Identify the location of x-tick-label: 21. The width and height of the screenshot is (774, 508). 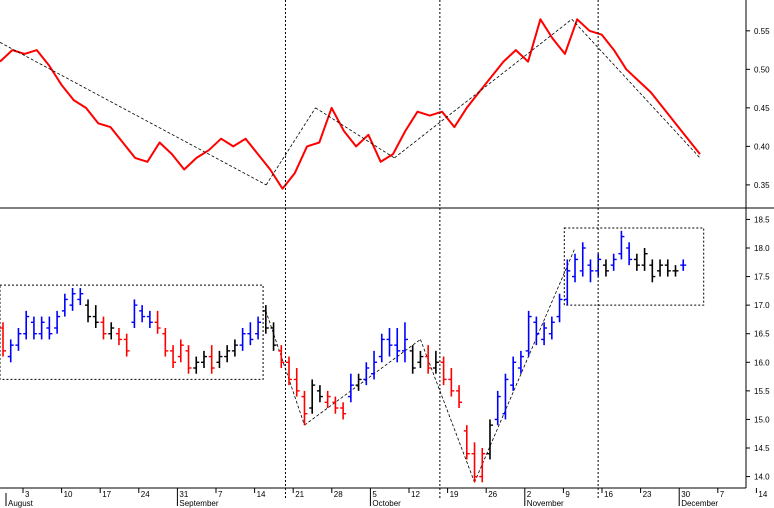
(299, 494).